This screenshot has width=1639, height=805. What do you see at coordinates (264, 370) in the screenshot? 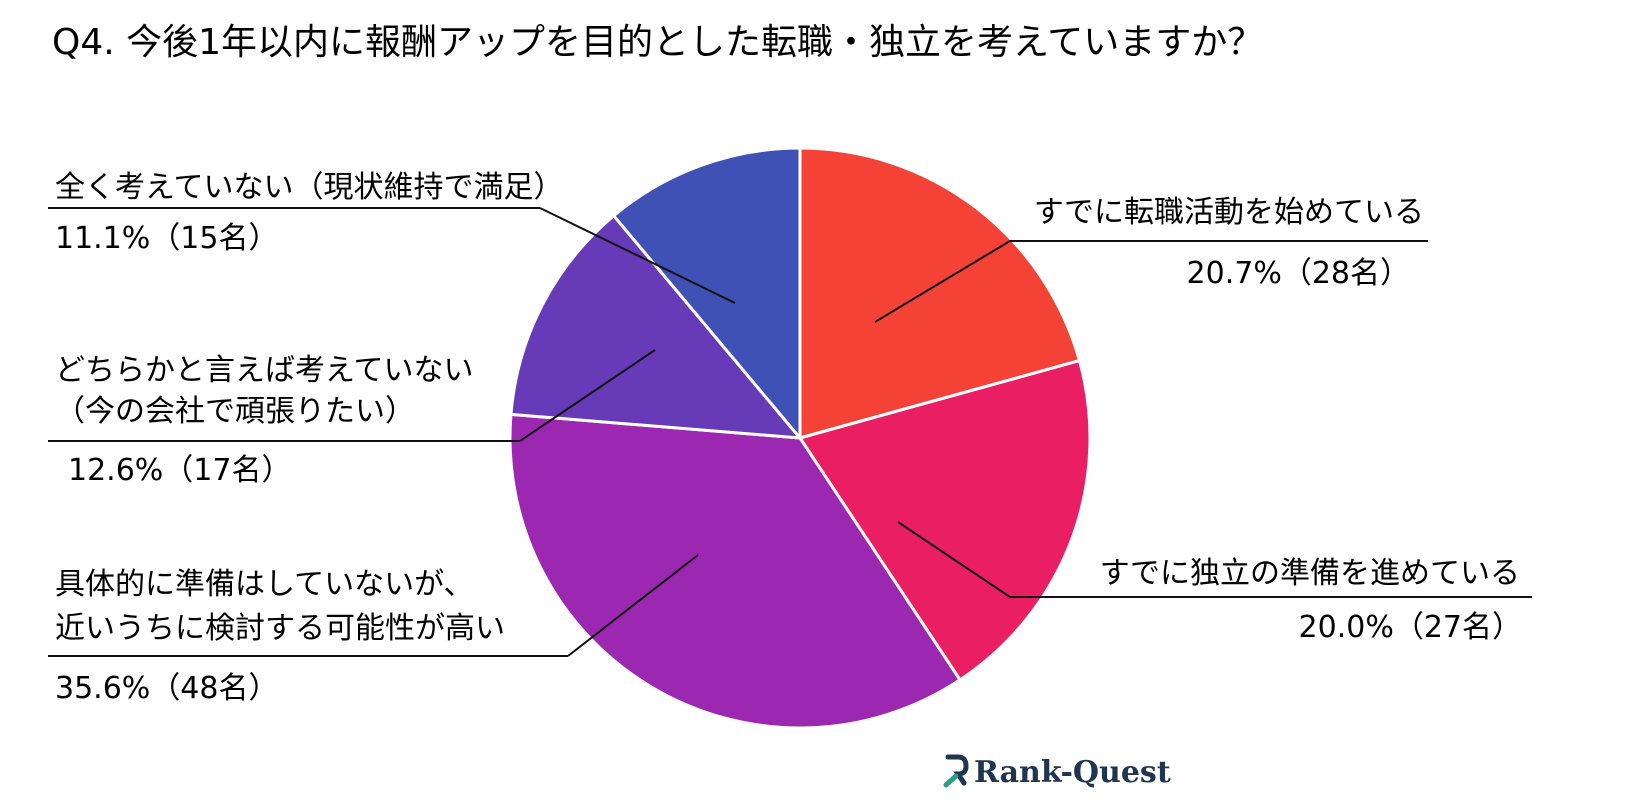
I see `slice-label: どちらかと言えば考えていない` at bounding box center [264, 370].